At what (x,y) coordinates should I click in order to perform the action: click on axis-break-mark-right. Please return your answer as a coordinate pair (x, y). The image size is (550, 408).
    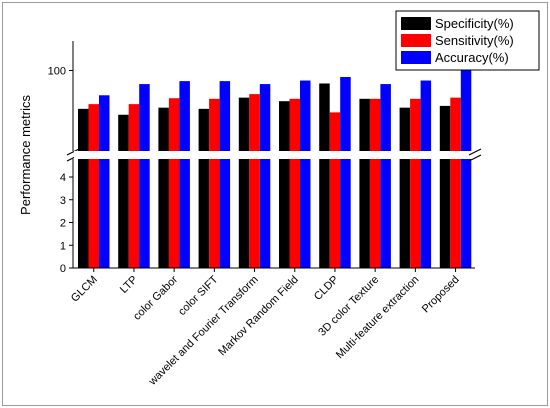
    Looking at the image, I should click on (475, 155).